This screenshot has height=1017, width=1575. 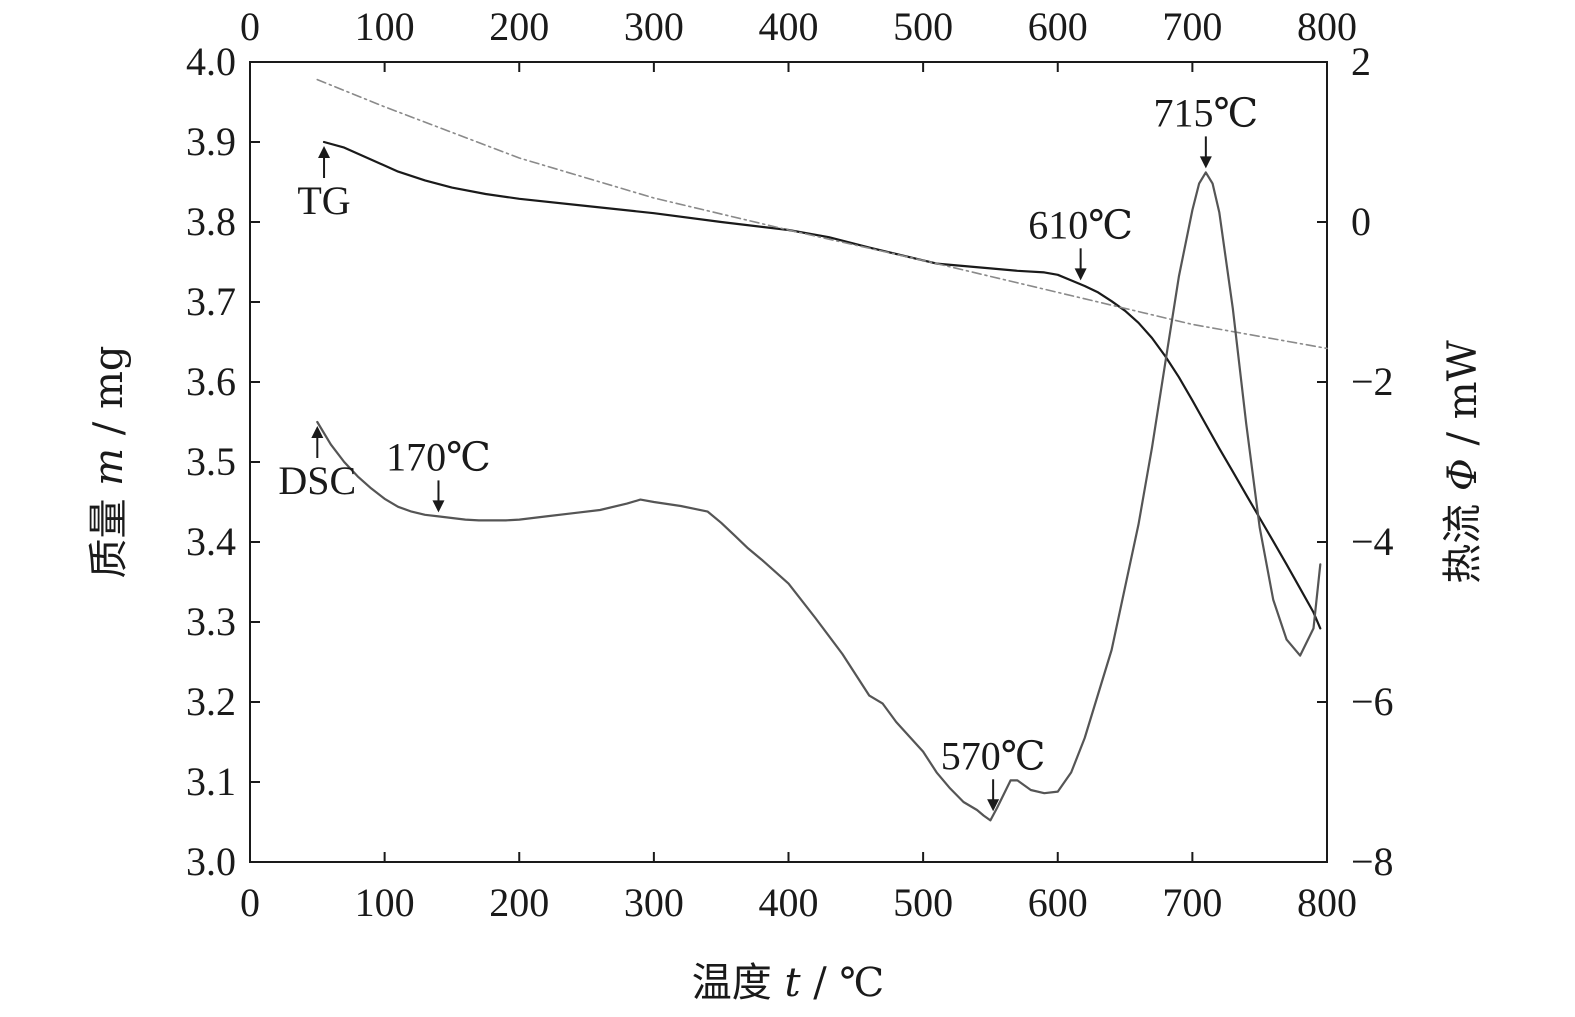 What do you see at coordinates (211, 701) in the screenshot?
I see `y-left-tick-label: 3.2` at bounding box center [211, 701].